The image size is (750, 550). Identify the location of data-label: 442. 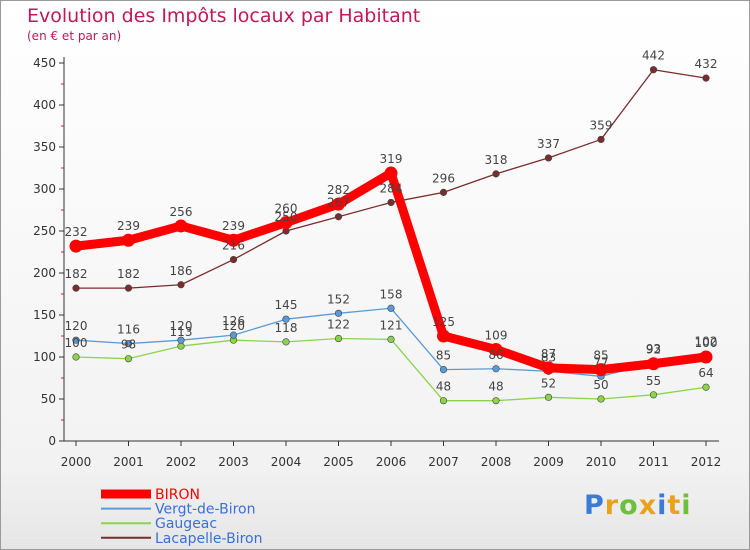
(653, 56).